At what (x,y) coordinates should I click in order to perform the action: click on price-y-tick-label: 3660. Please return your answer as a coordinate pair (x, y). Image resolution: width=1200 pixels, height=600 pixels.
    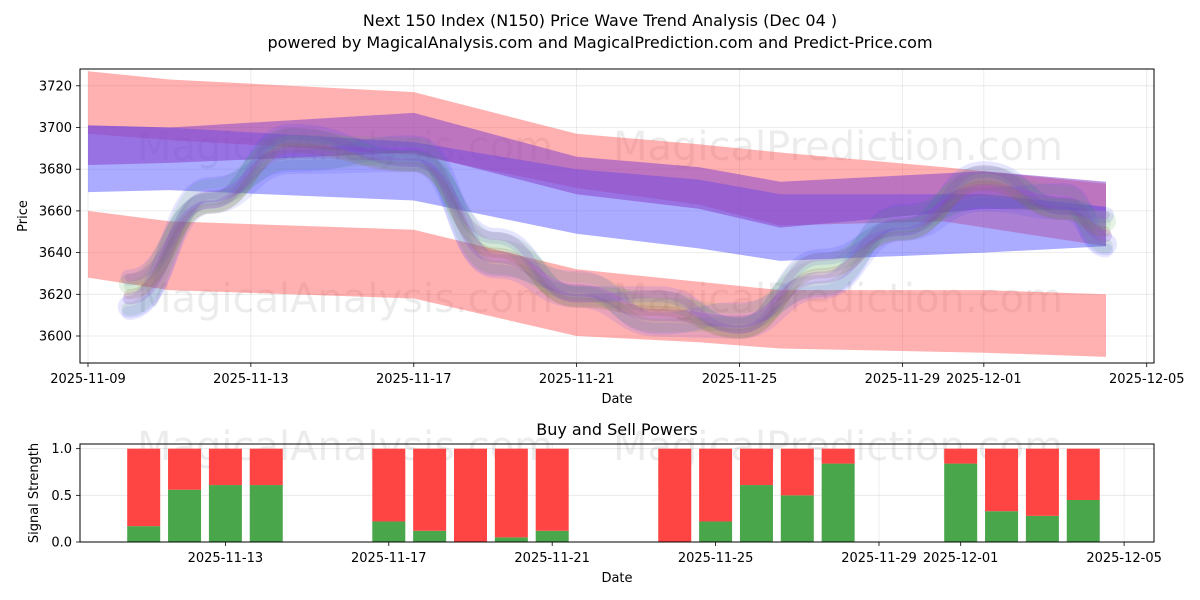
    Looking at the image, I should click on (55, 211).